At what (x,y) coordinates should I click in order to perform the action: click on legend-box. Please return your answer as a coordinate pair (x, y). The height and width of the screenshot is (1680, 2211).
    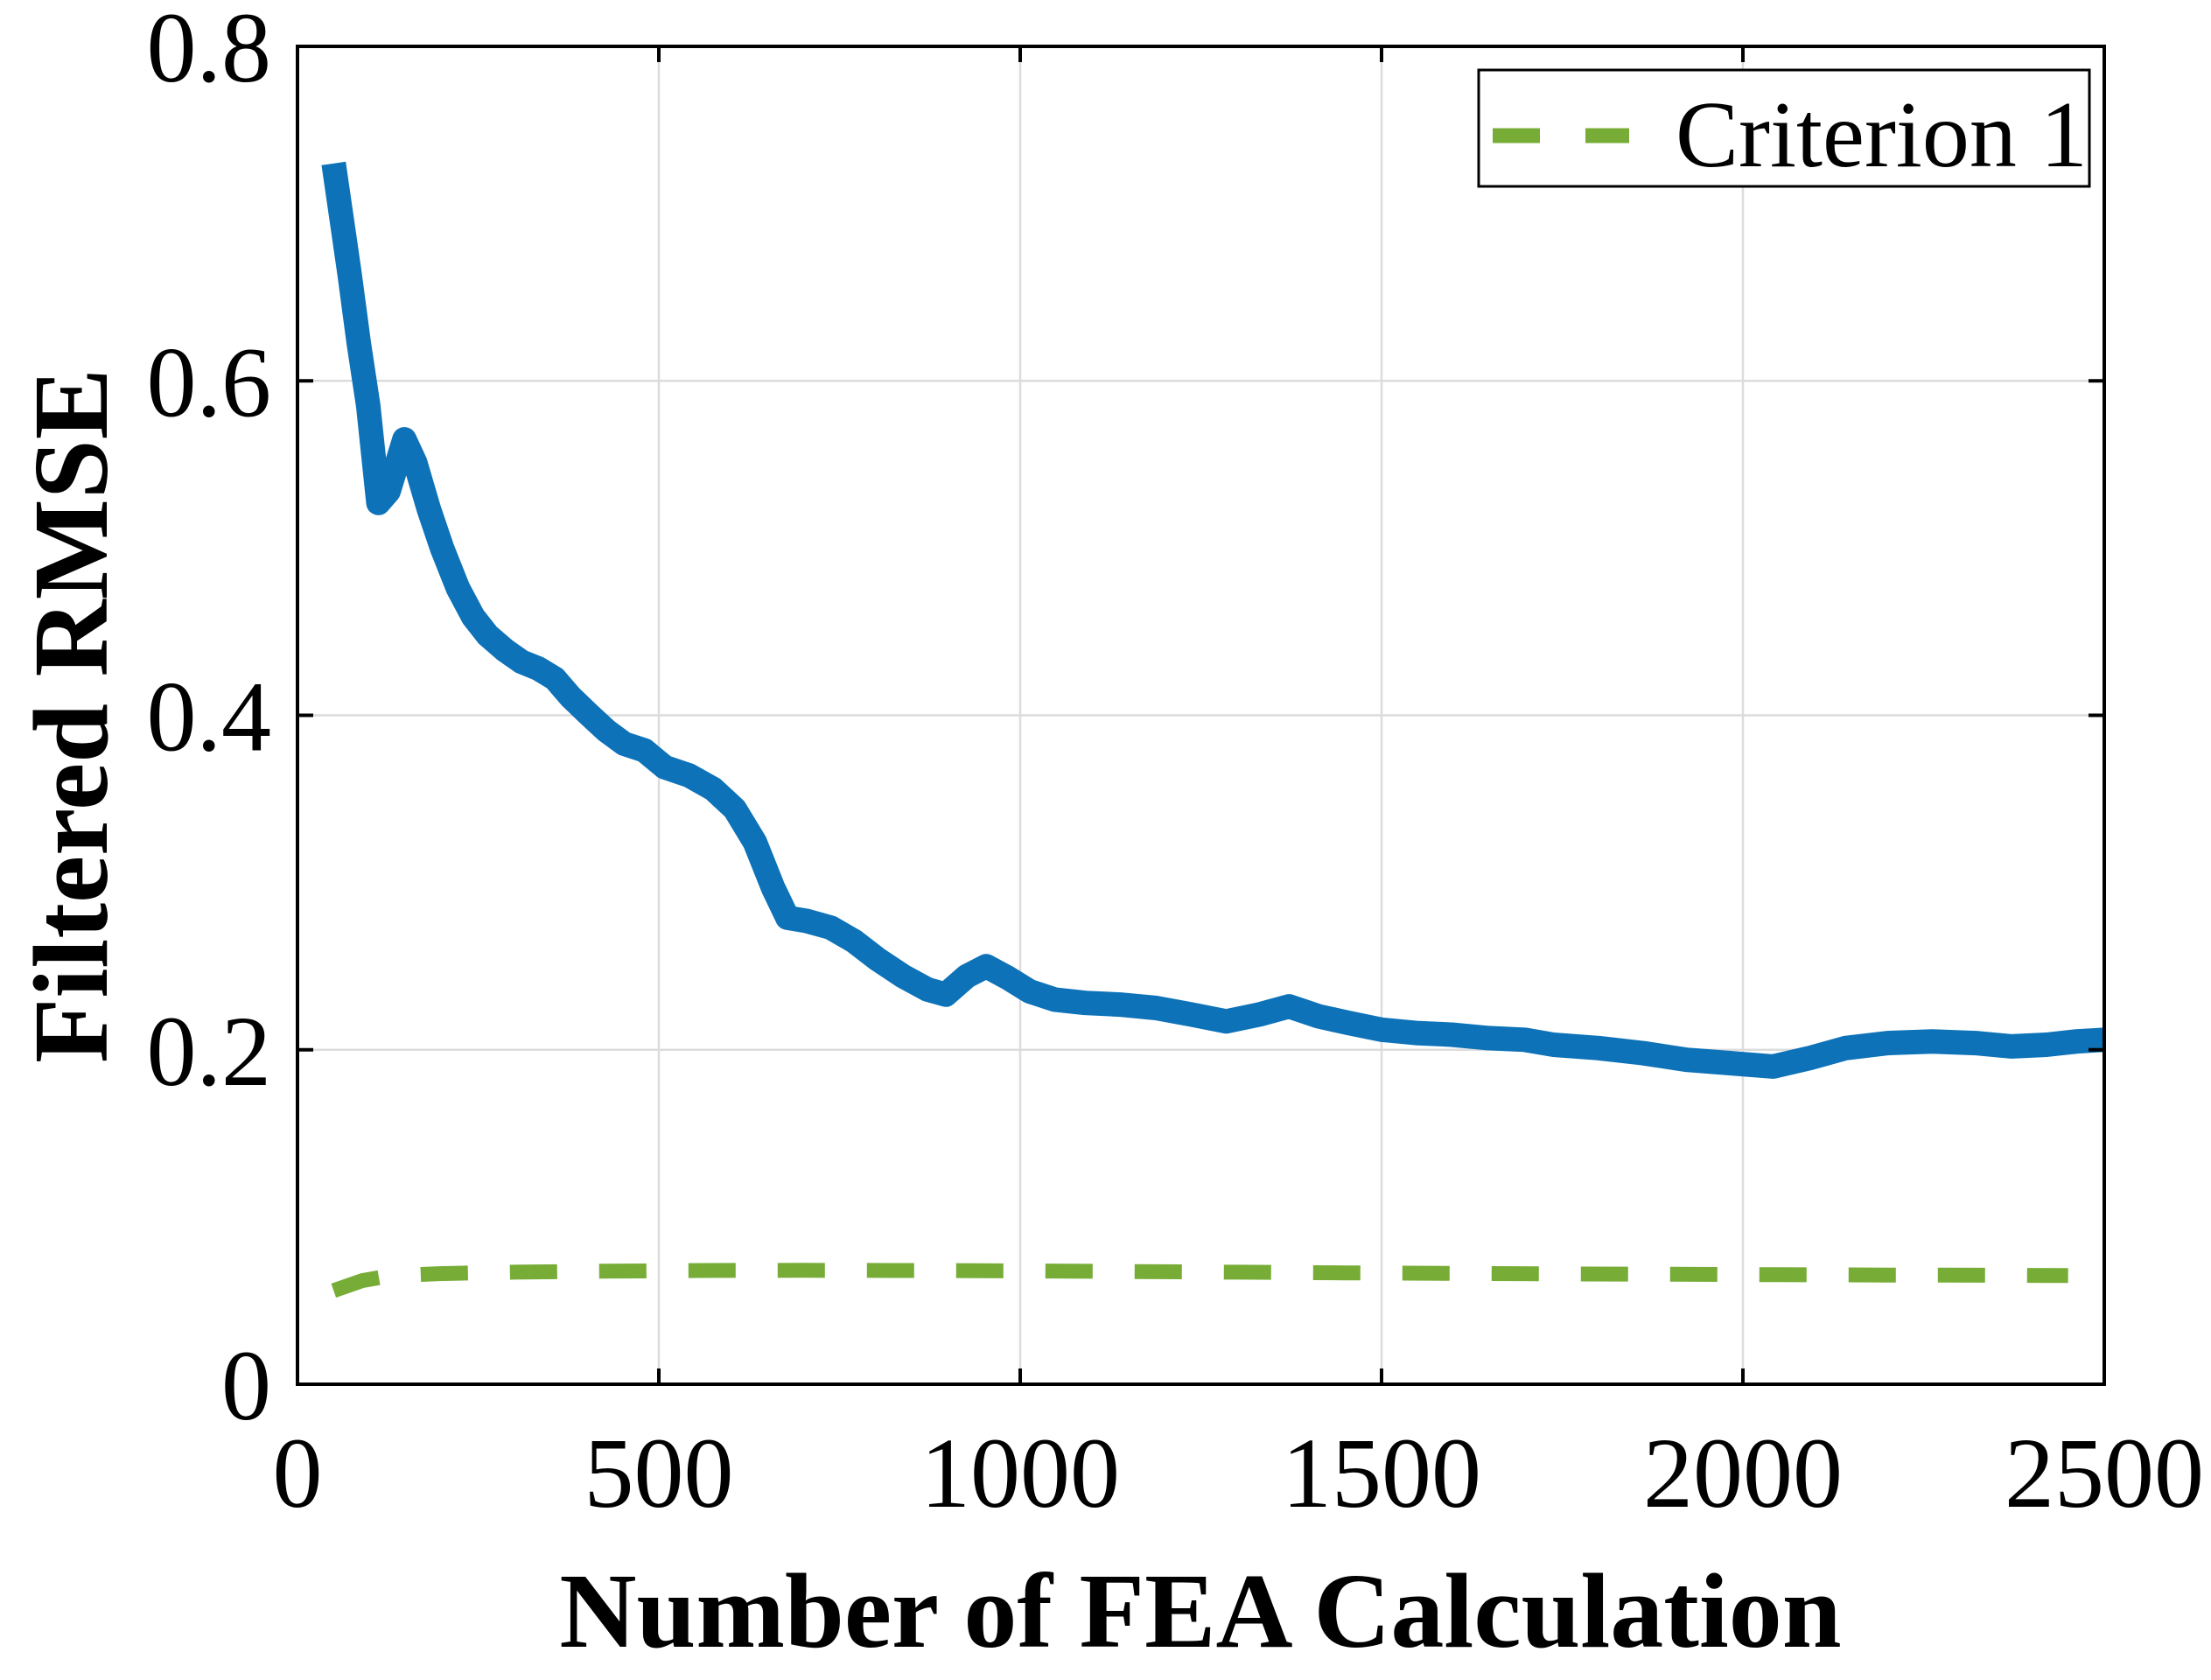
    Looking at the image, I should click on (1784, 128).